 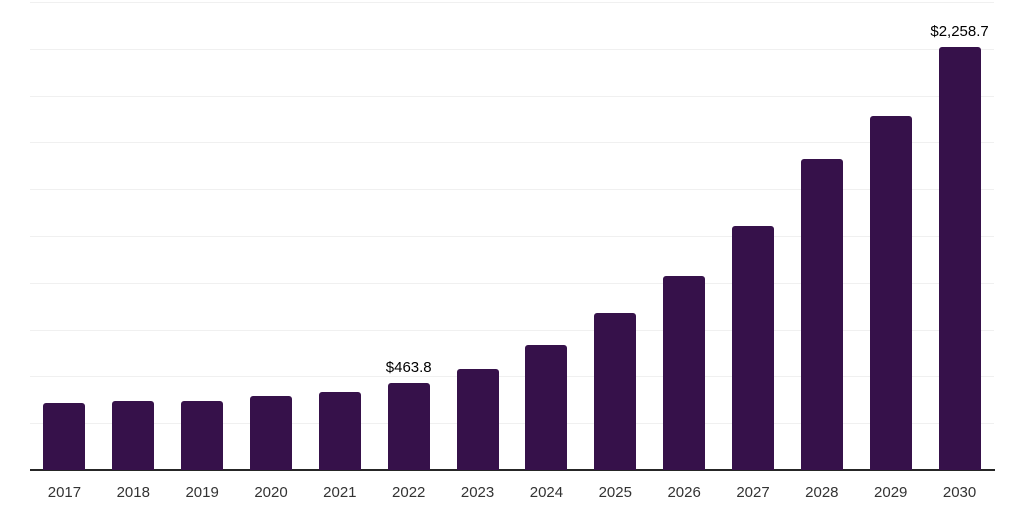 I want to click on bar-2025, so click(x=615, y=391).